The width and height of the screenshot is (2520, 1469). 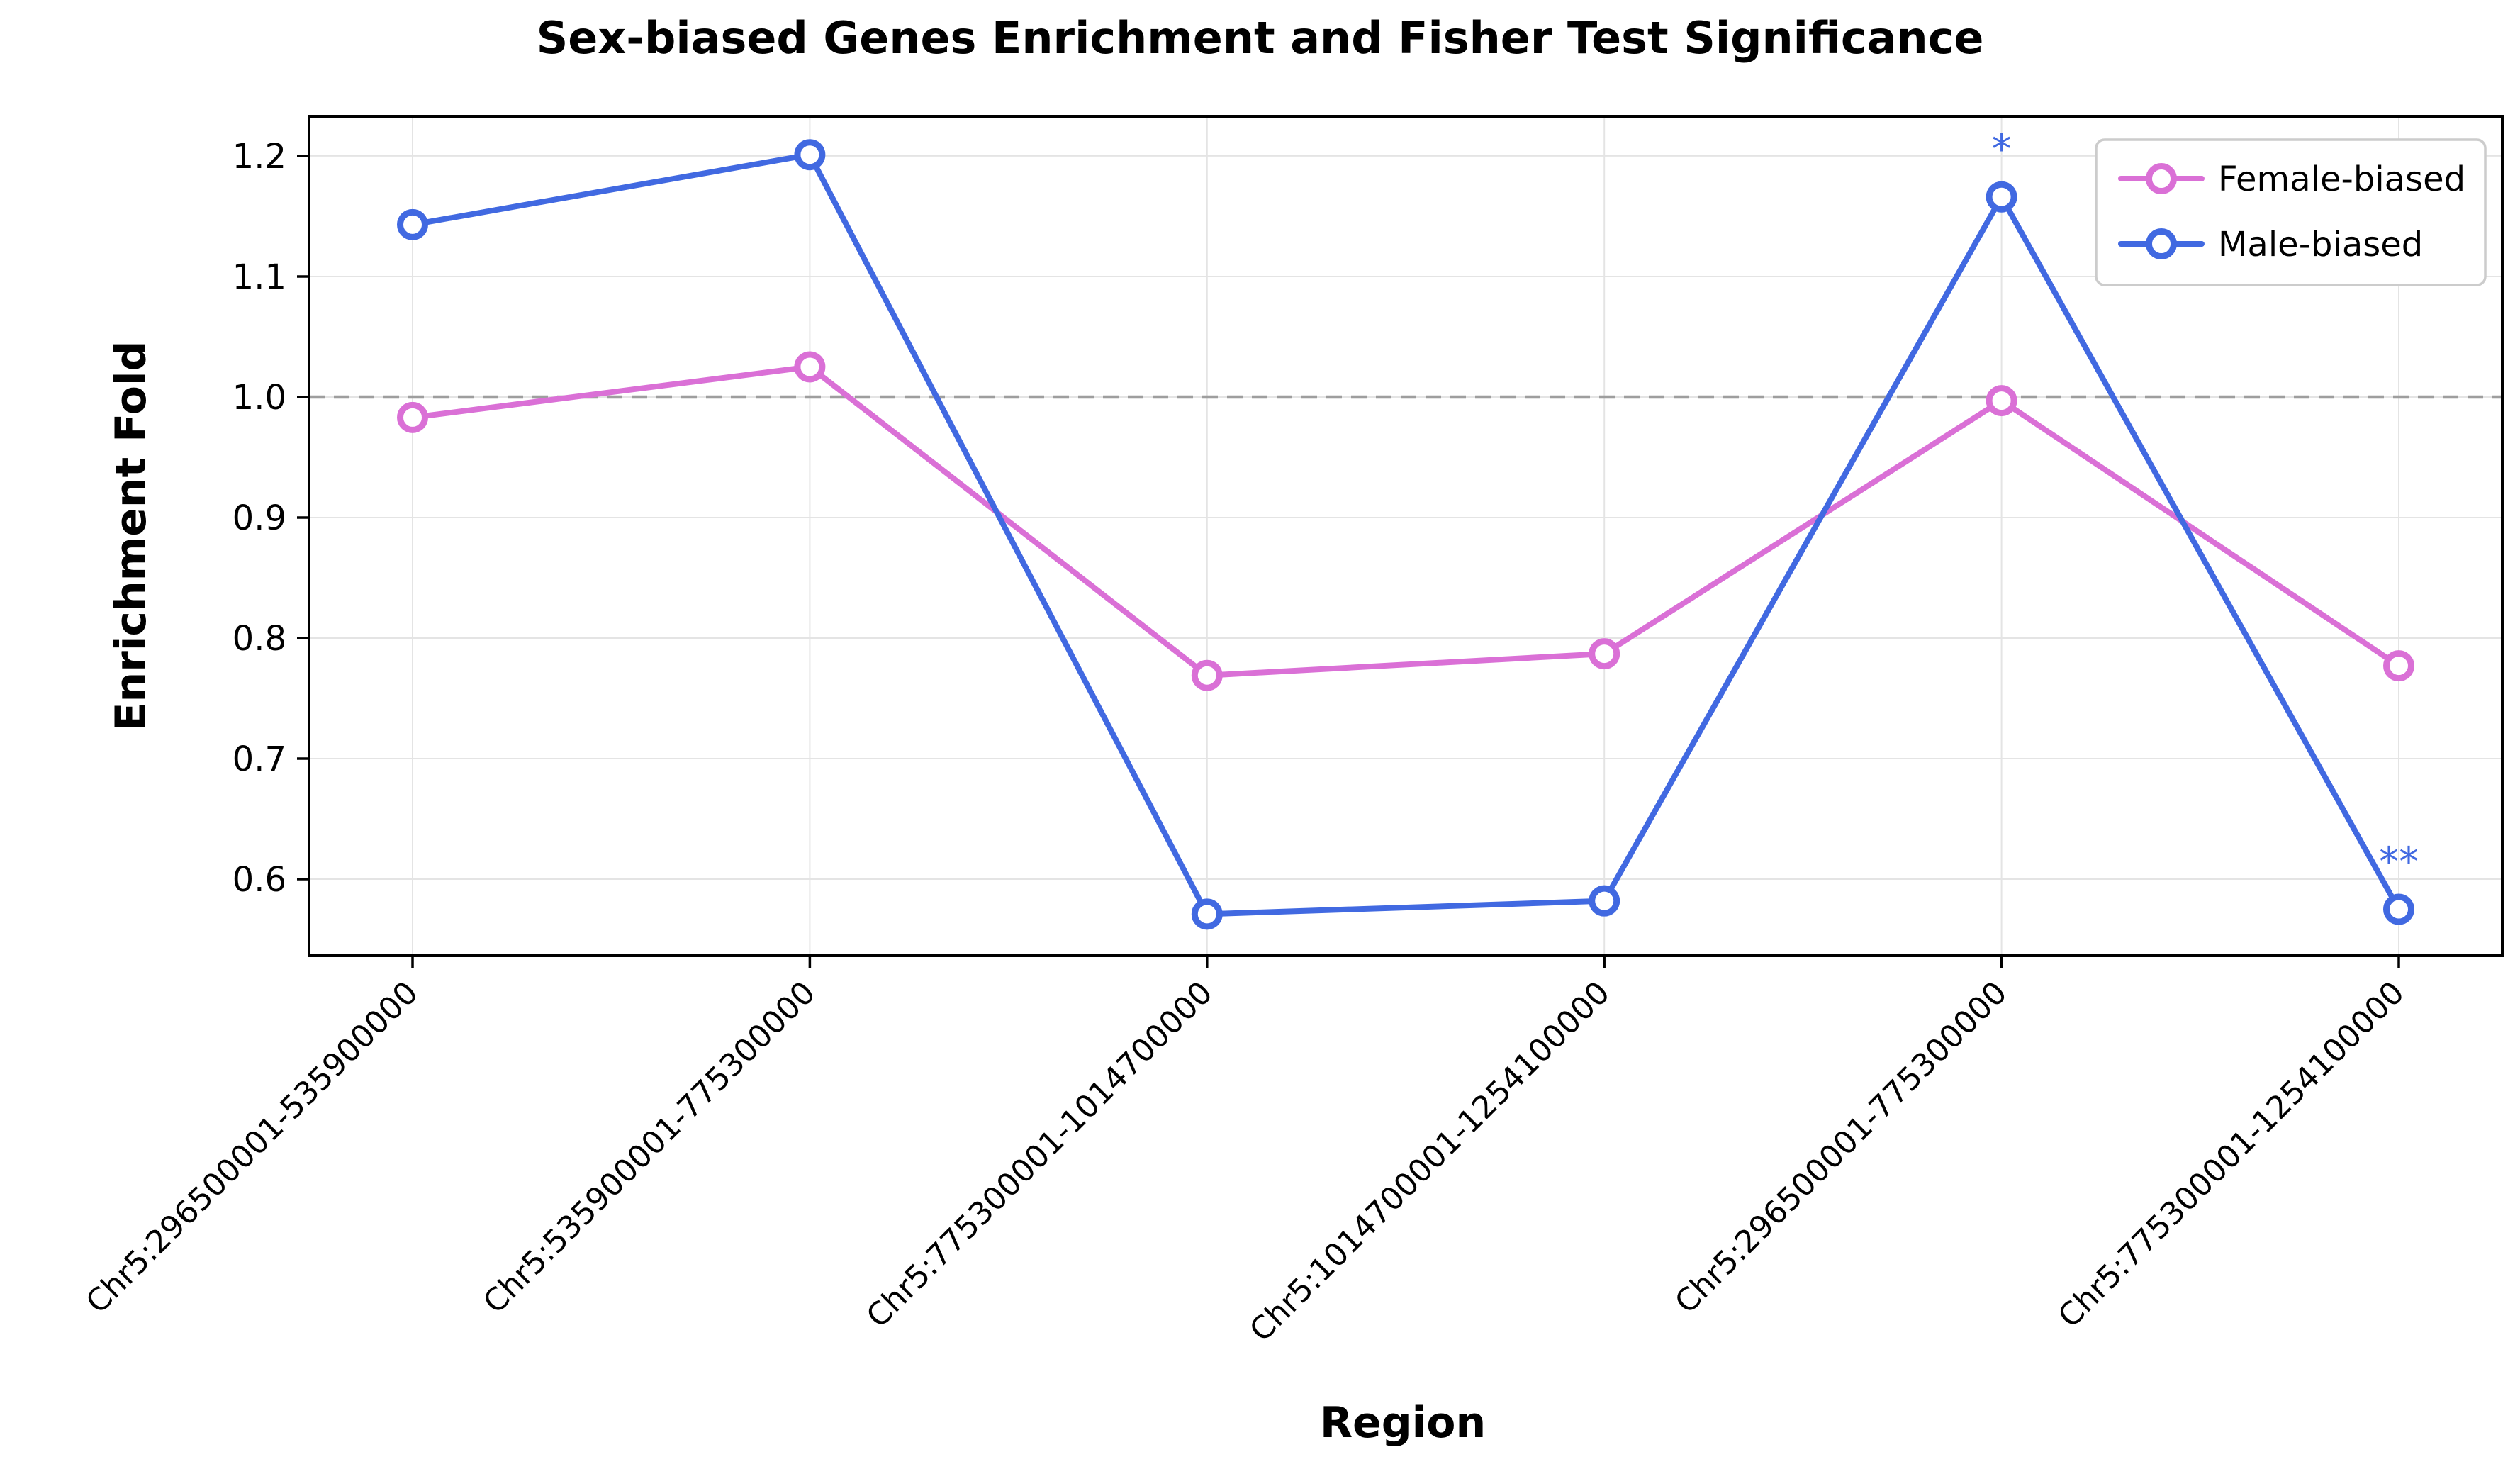 What do you see at coordinates (259, 518) in the screenshot?
I see `y-tick-label: 0.9` at bounding box center [259, 518].